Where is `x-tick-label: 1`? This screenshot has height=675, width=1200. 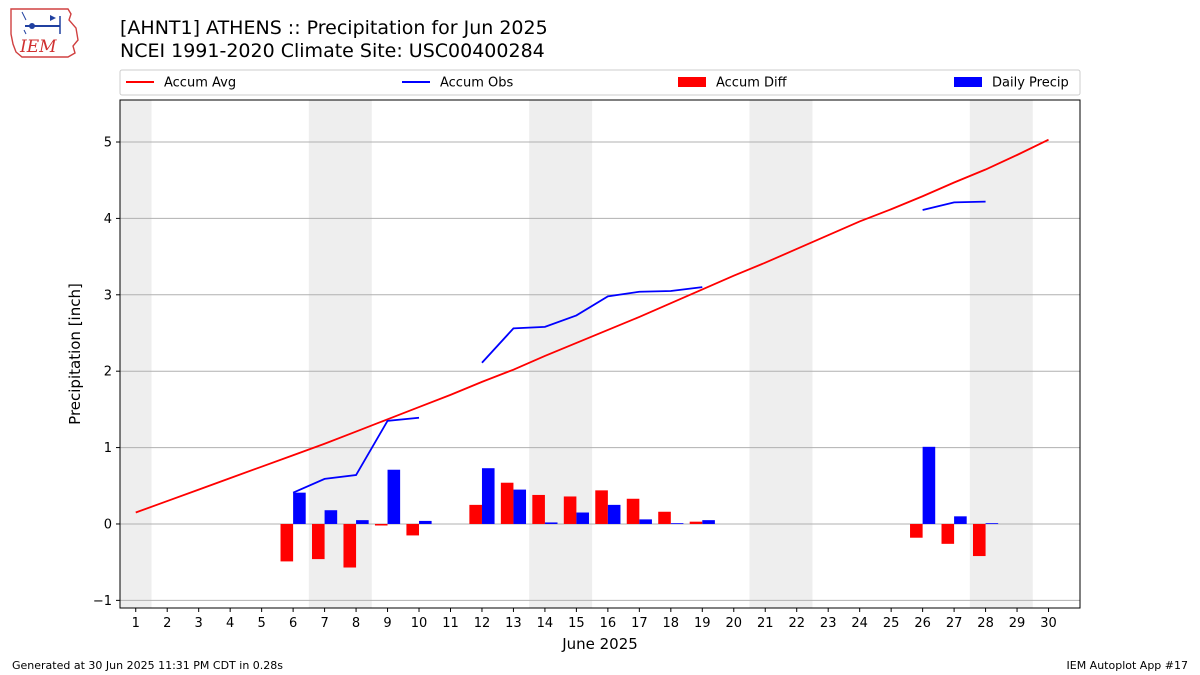 x-tick-label: 1 is located at coordinates (136, 623).